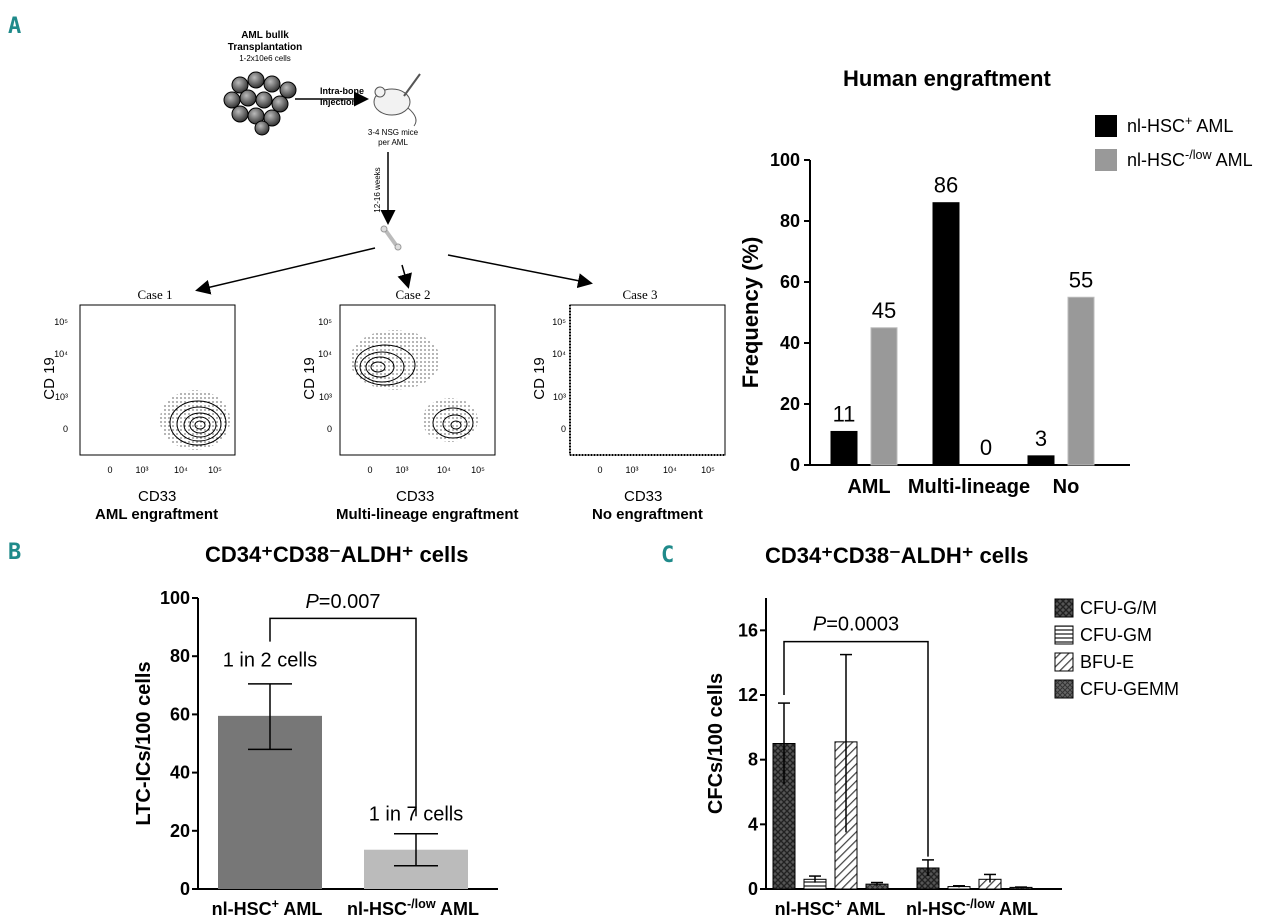  I want to click on case1-xlabel: CD33, so click(157, 496).